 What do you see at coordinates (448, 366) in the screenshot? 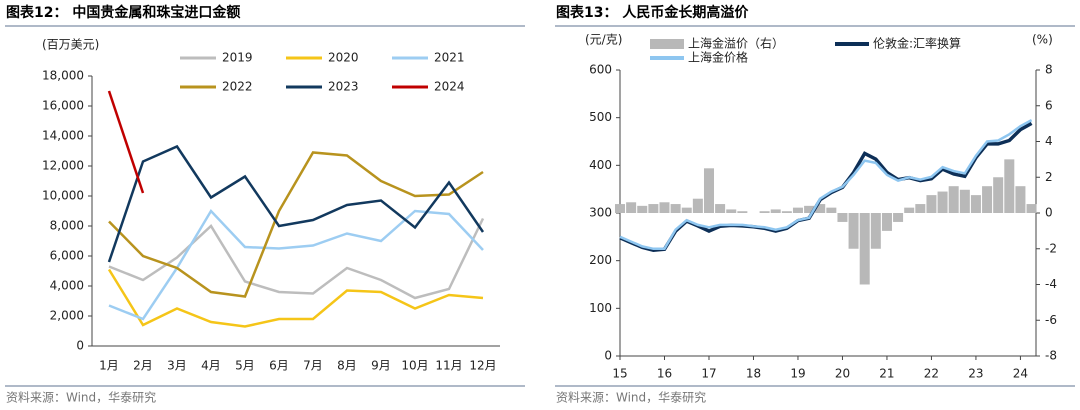
I see `x-tick-label: 11月` at bounding box center [448, 366].